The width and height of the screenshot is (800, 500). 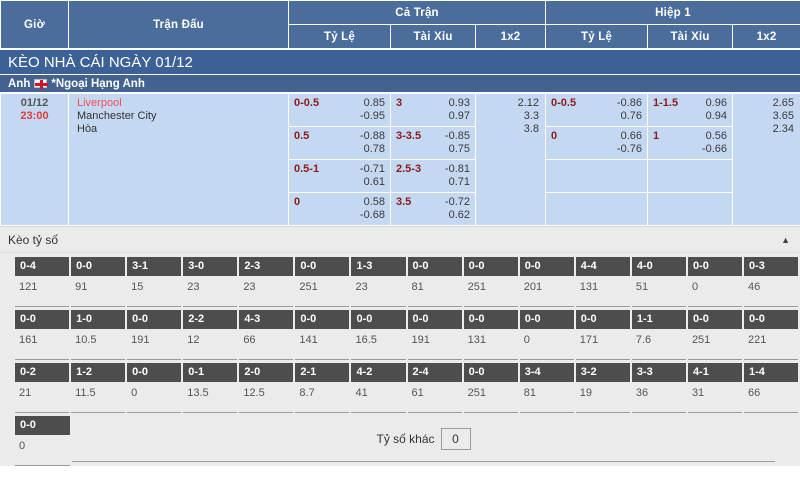 I want to click on score-tile: 3-1 15, so click(x=154, y=282).